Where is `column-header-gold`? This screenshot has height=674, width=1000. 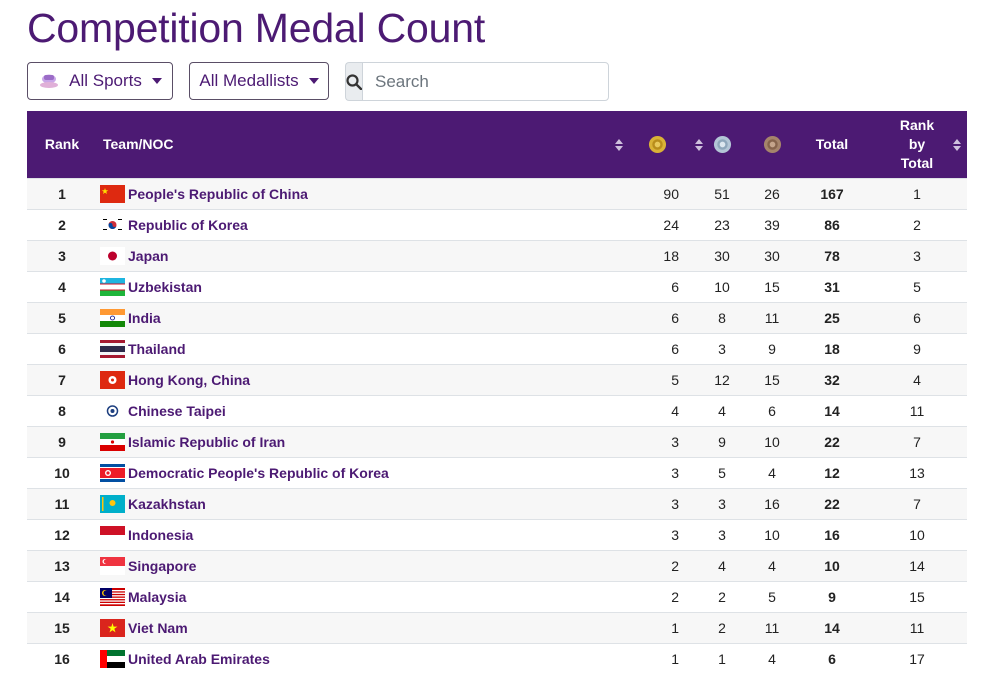 column-header-gold is located at coordinates (660, 144).